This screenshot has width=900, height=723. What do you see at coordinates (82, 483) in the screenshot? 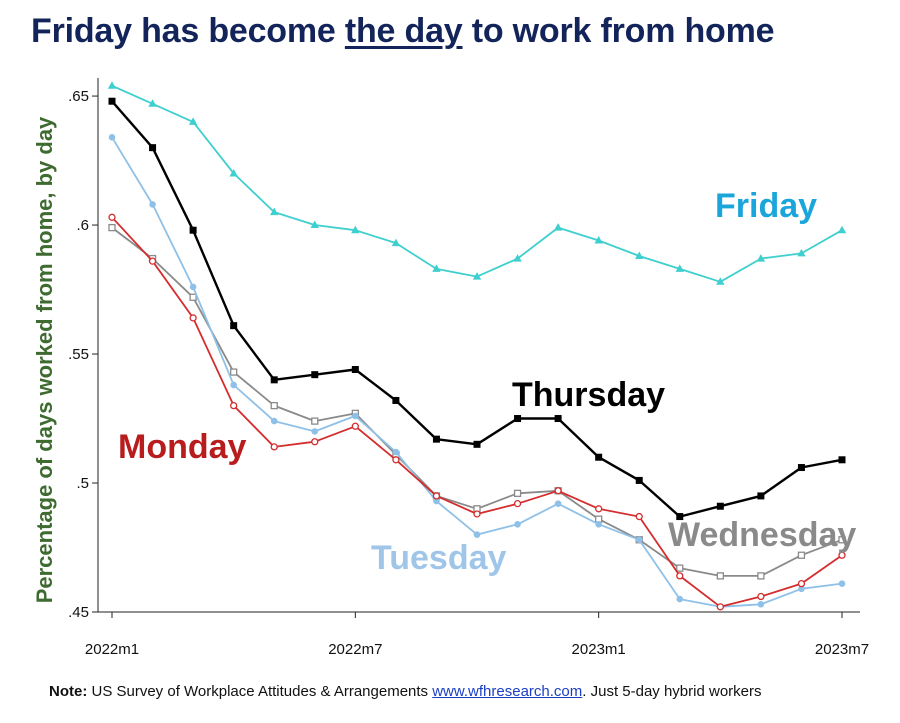
I see `y-tick-label: .5` at bounding box center [82, 483].